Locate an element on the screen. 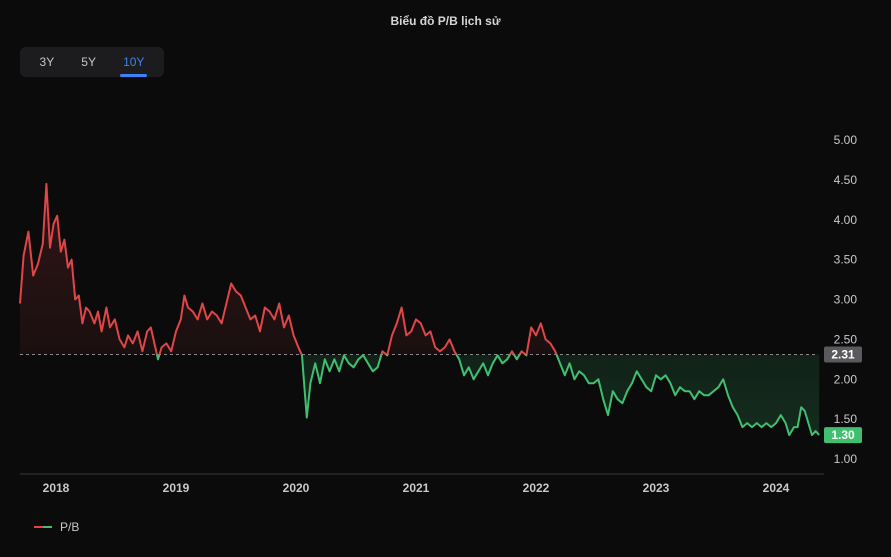 This screenshot has width=891, height=557. y-axis-ticks: 5.00 4.50 4.00 3.50 3.00 2.50 2.00 1.50 1.00 is located at coordinates (846, 299).